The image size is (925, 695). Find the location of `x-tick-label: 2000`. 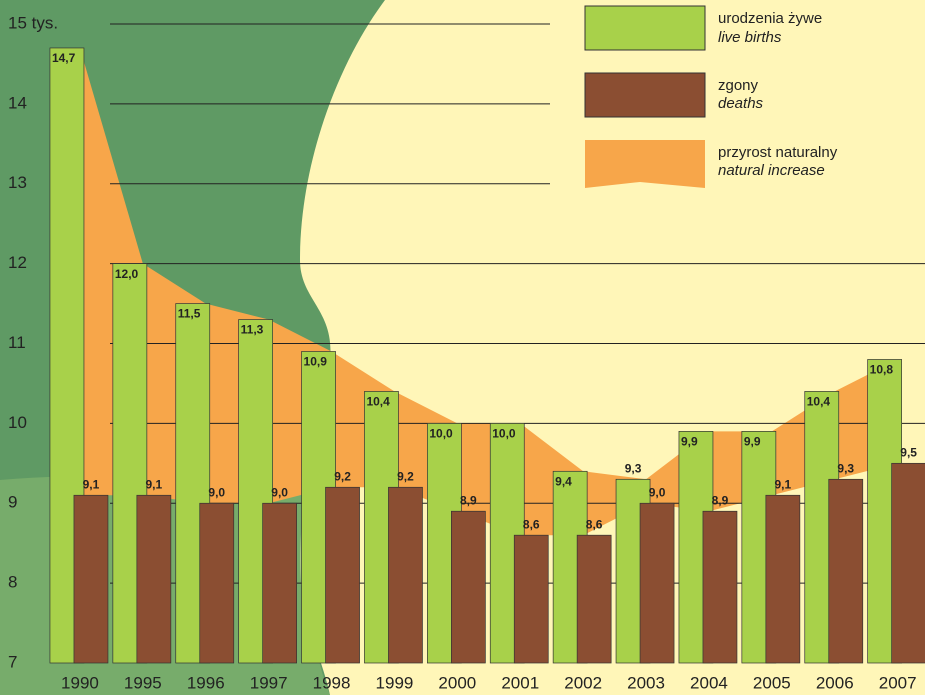

x-tick-label: 2000 is located at coordinates (457, 682).